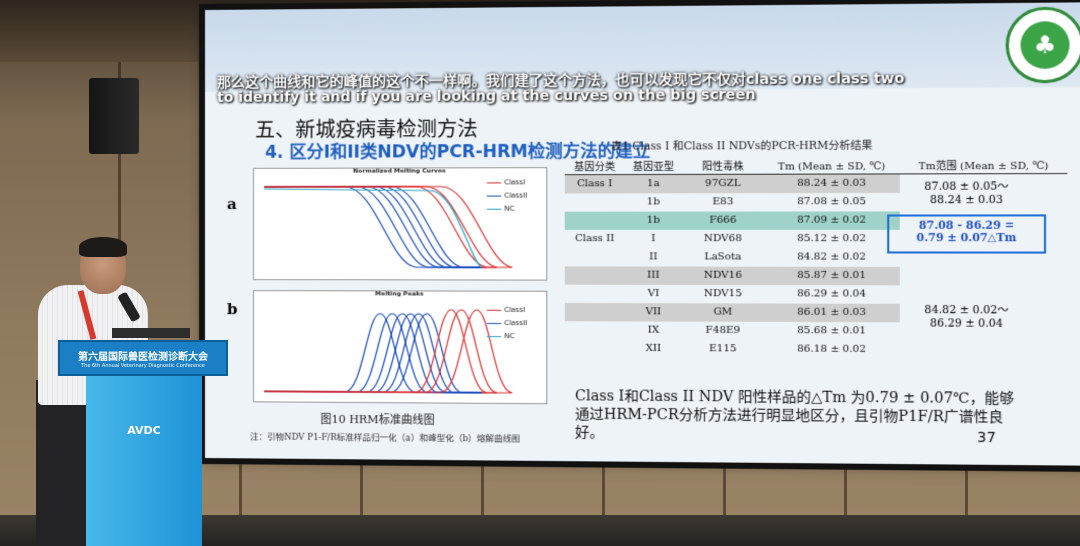 This screenshot has width=1080, height=546. What do you see at coordinates (509, 209) in the screenshot?
I see `legend-nc: NC` at bounding box center [509, 209].